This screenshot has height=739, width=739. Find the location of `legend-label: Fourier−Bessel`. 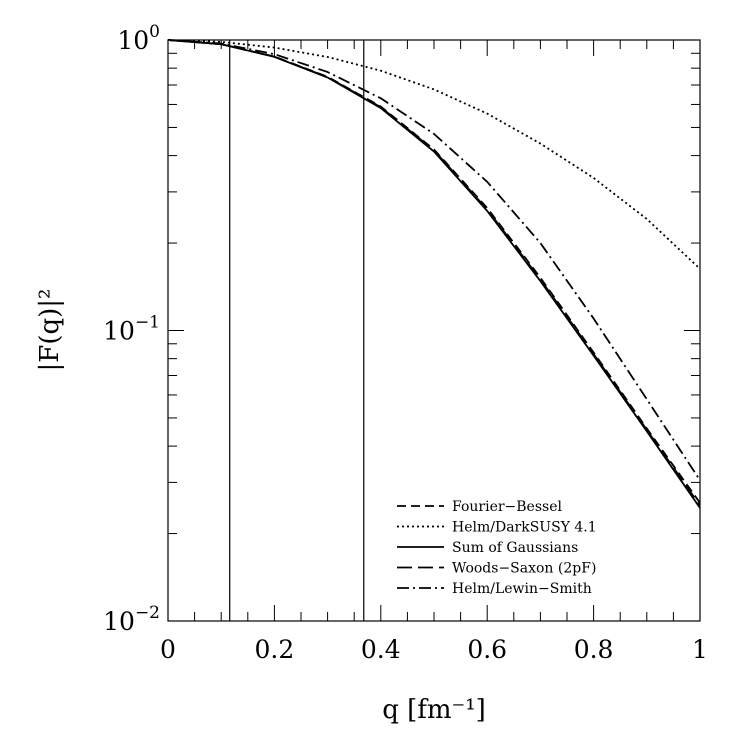

legend-label: Fourier−Bessel is located at coordinates (507, 507).